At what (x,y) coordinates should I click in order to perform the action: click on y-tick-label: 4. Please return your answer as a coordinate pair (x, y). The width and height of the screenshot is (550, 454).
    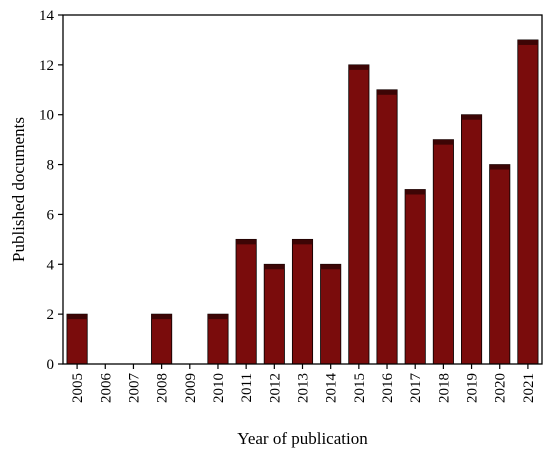
    Looking at the image, I should click on (51, 265).